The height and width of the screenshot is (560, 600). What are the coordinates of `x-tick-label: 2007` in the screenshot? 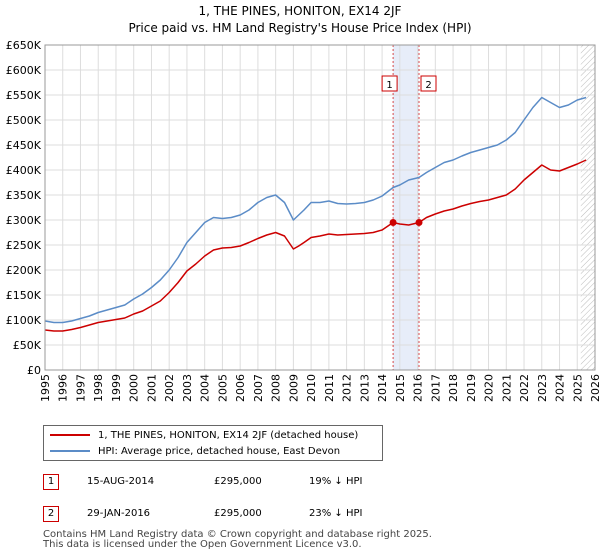 It's located at (258, 388).